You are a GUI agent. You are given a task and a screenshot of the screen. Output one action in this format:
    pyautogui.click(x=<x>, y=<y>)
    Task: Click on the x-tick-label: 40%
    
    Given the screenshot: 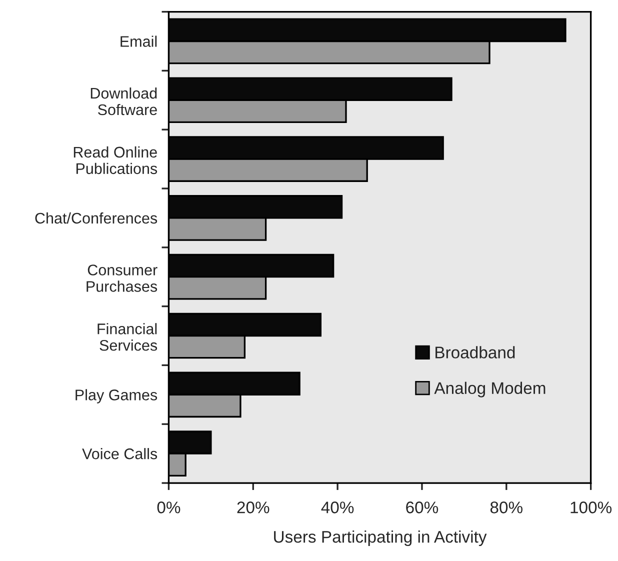 What is the action you would take?
    pyautogui.click(x=337, y=508)
    